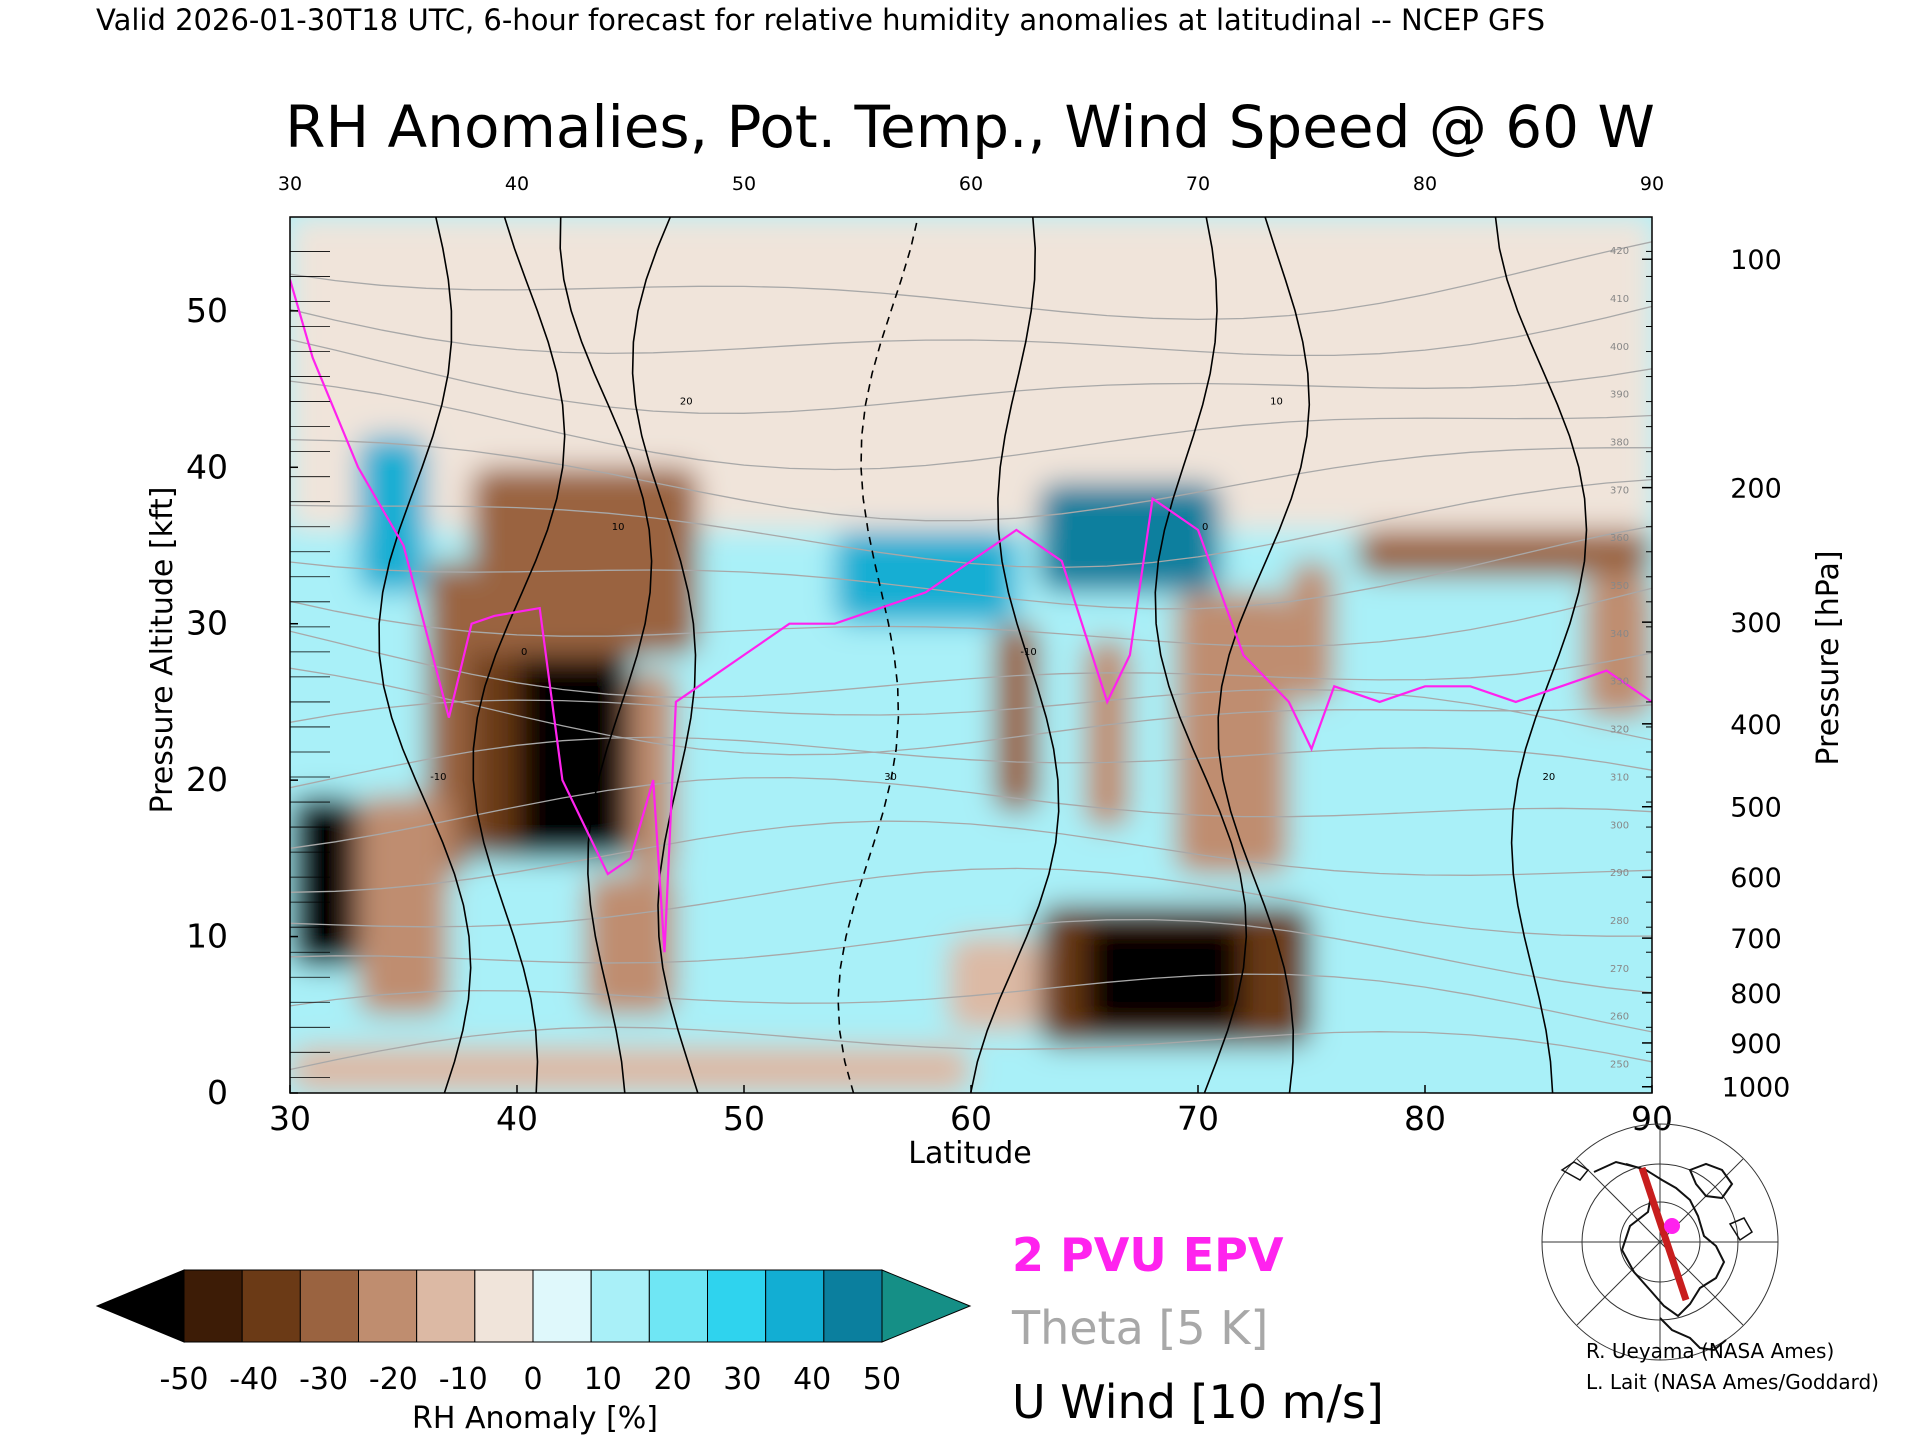 The width and height of the screenshot is (1920, 1445). What do you see at coordinates (1619, 538) in the screenshot?
I see `theta-label: 360` at bounding box center [1619, 538].